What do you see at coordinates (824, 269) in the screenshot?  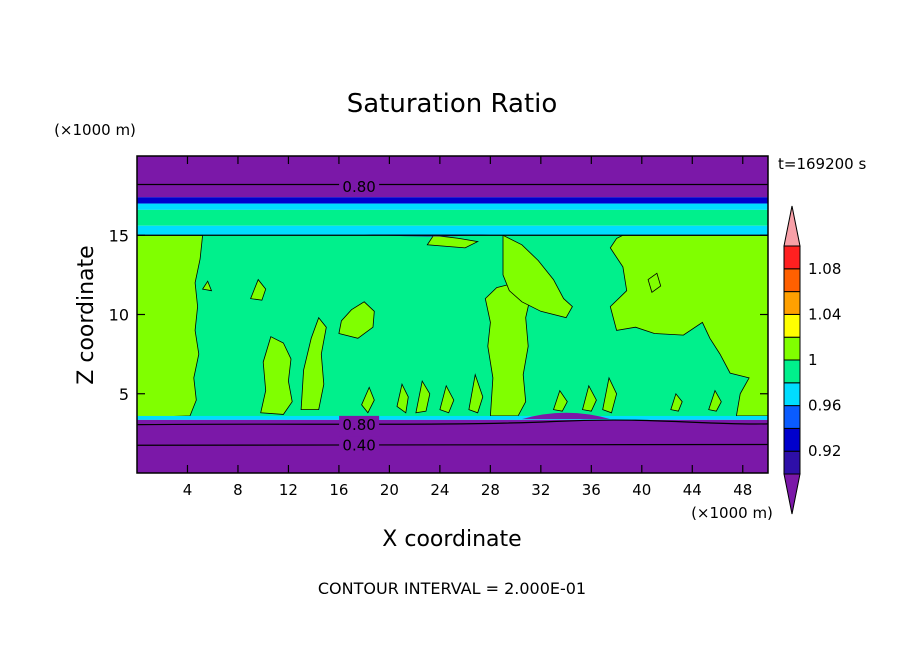 I see `colorbar-label: 1.08` at bounding box center [824, 269].